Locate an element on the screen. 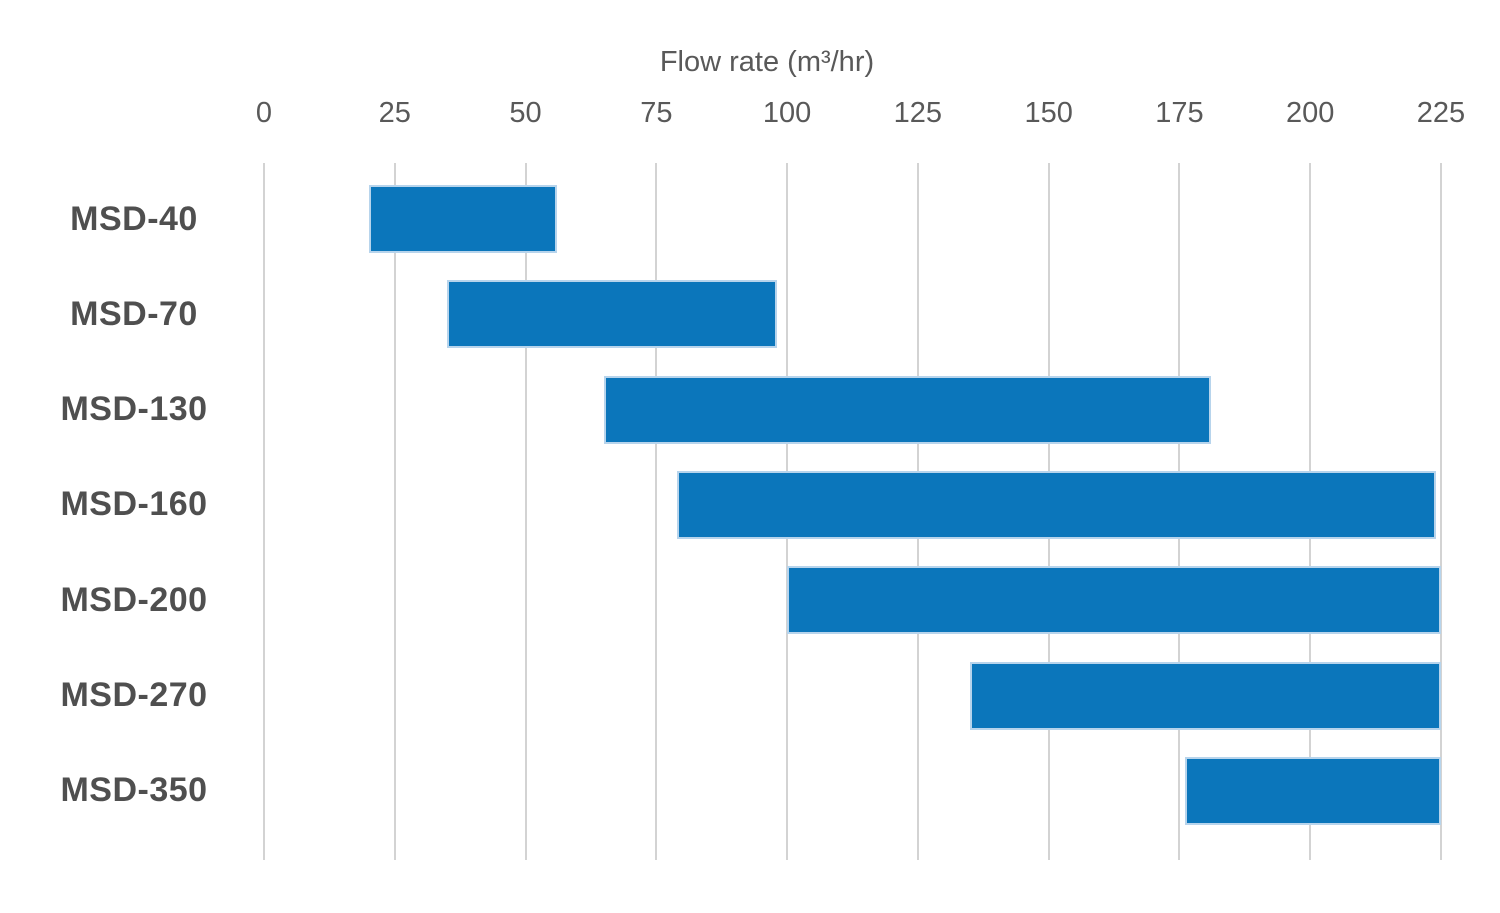 This screenshot has height=913, width=1500. x-tick-label-75: 75 is located at coordinates (656, 113).